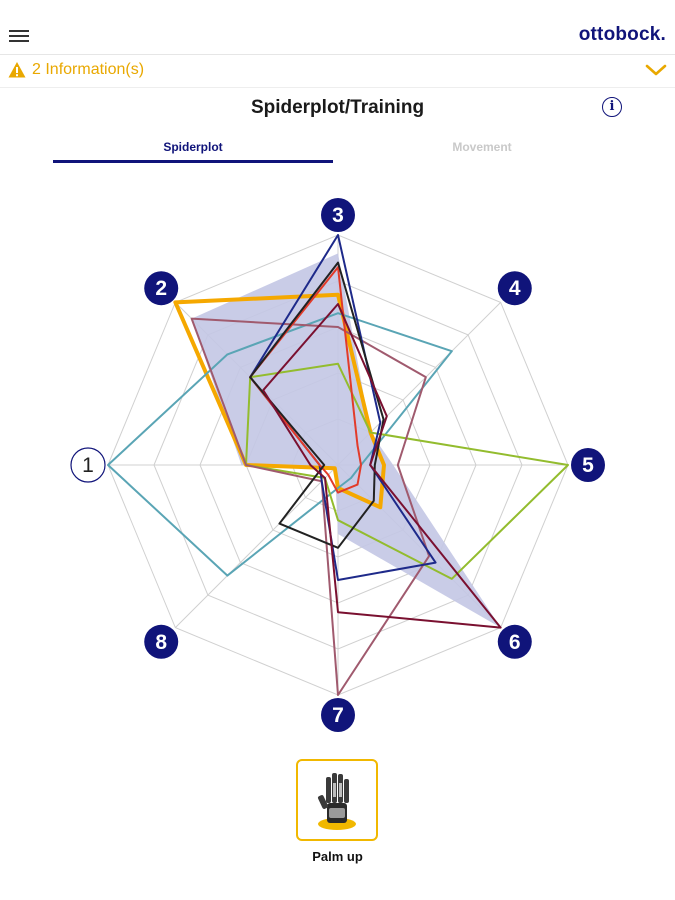  What do you see at coordinates (337, 107) in the screenshot?
I see `page-title: Spiderplot/Training` at bounding box center [337, 107].